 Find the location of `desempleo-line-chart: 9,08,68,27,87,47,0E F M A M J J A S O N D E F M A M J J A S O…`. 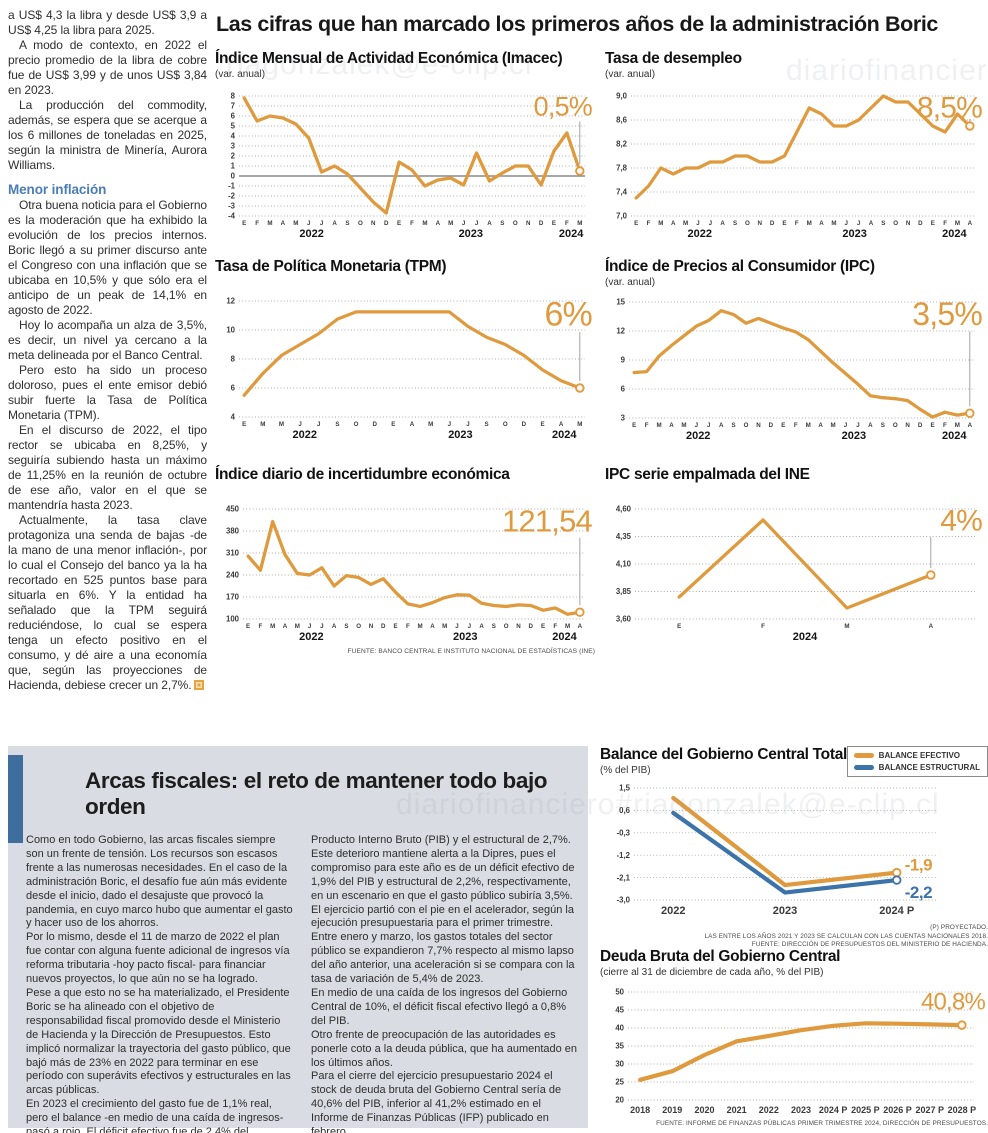

desempleo-line-chart: 9,08,68,27,87,47,0E F M A M J J A S O N D E F M A M J J A S O… is located at coordinates (799, 166).